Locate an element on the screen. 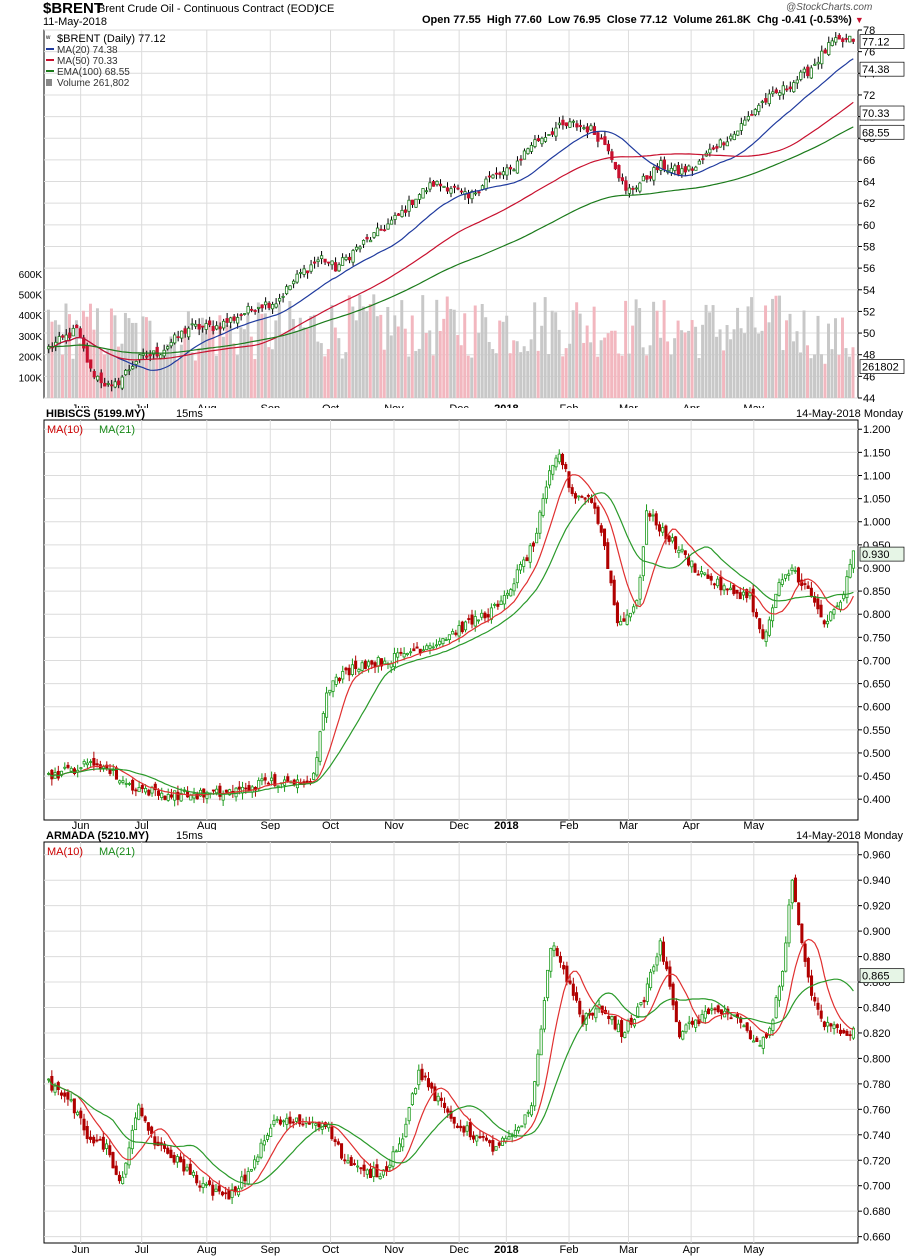  panel-1-ytick-label: 0.850 is located at coordinates (877, 592).